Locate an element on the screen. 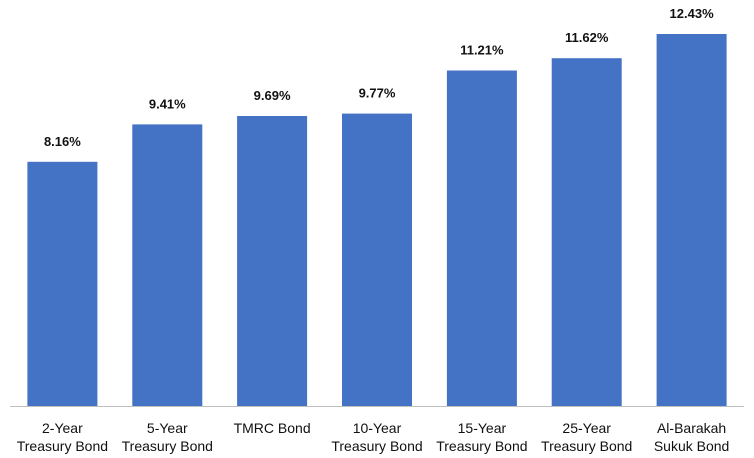  x-tick-label-line: 25-Year is located at coordinates (586, 428).